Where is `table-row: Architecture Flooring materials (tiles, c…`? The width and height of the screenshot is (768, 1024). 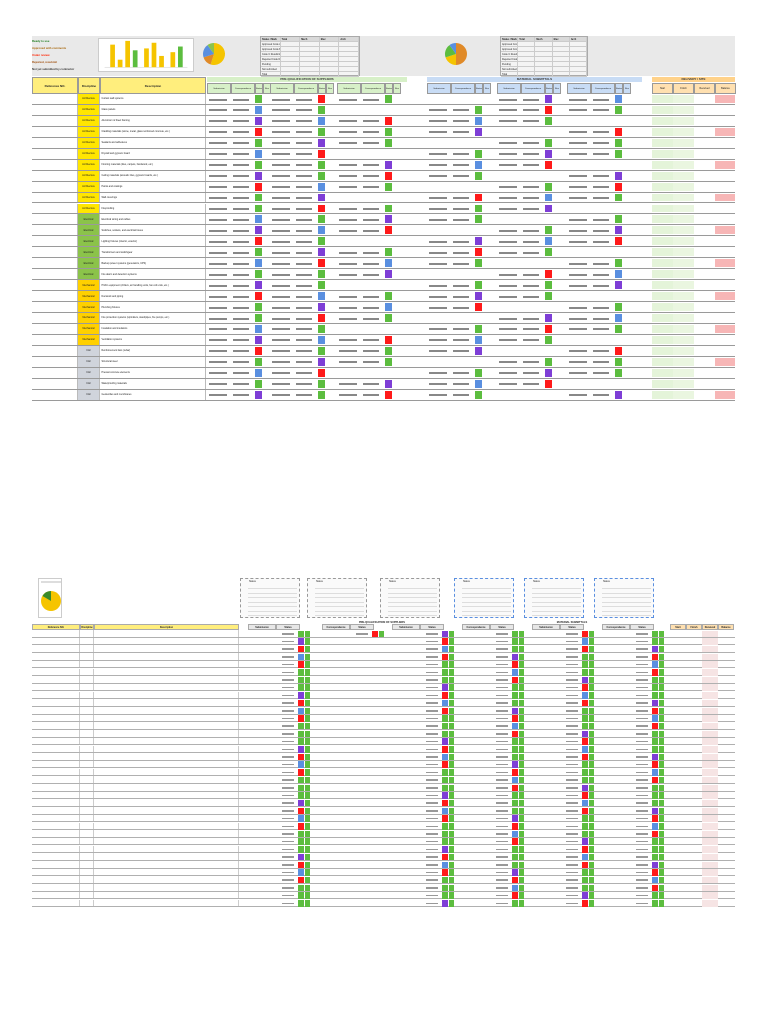 table-row: Architecture Flooring materials (tiles, c… is located at coordinates (383, 165).